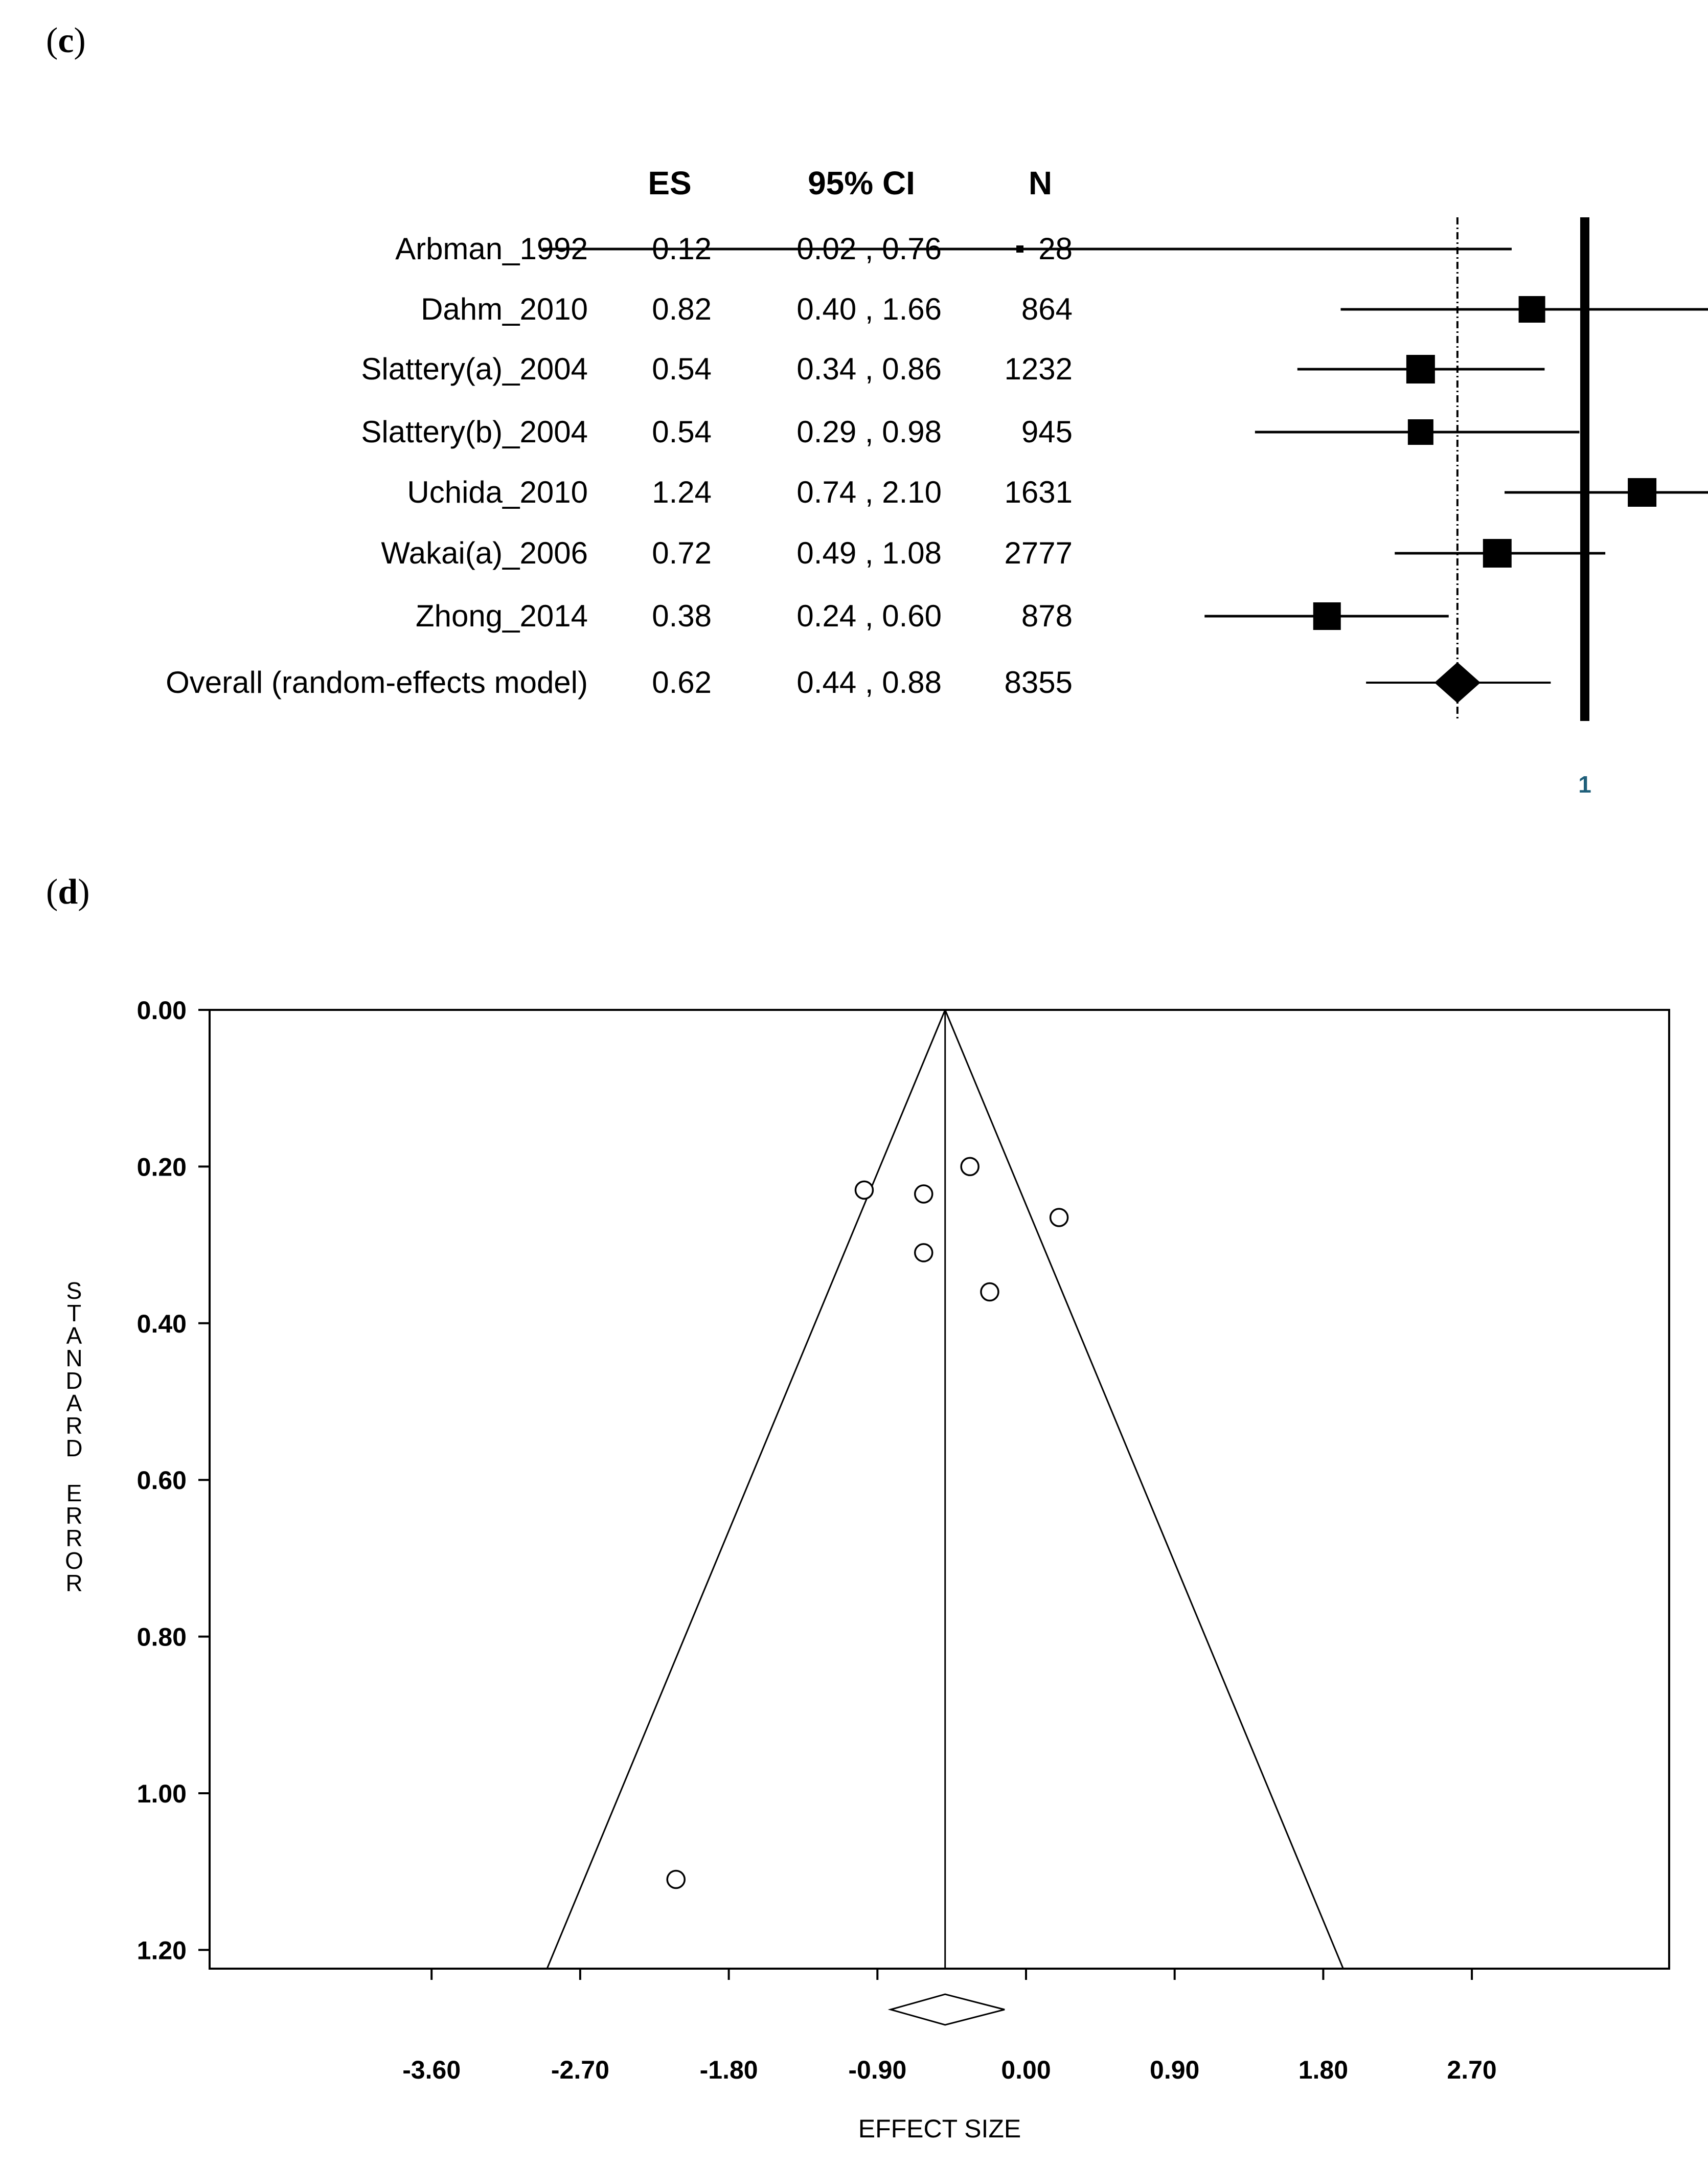 This screenshot has height=2165, width=1708. What do you see at coordinates (1039, 492) in the screenshot?
I see `n-value: 1631` at bounding box center [1039, 492].